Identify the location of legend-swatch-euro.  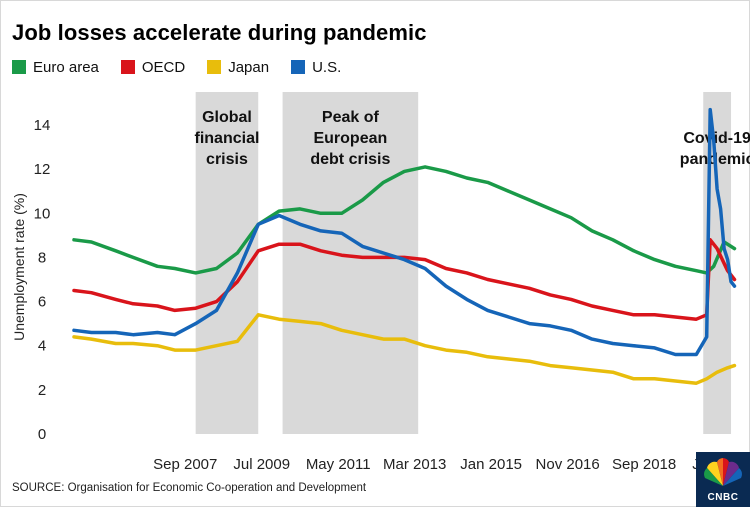
(19, 67).